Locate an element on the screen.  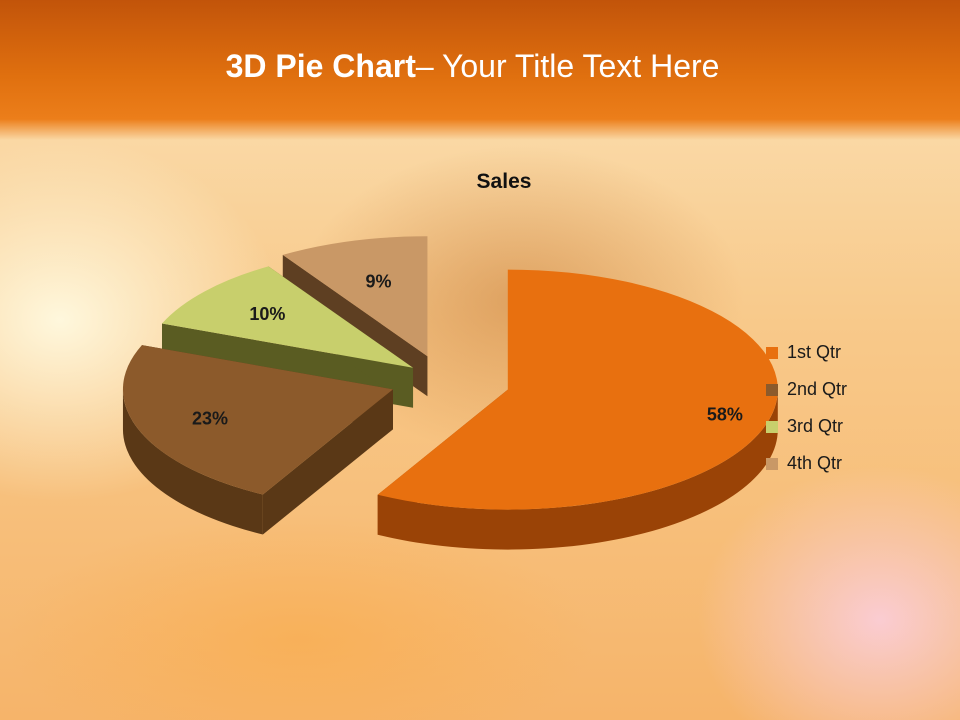
legend-item-4: 4th Qtr is located at coordinates (856, 463).